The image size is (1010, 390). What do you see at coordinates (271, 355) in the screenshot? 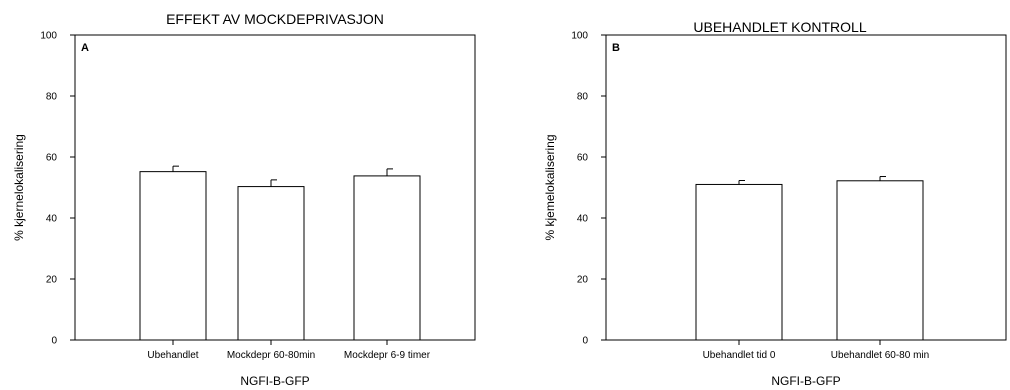
I see `x-tick-label: Mockdepr 60-80min` at bounding box center [271, 355].